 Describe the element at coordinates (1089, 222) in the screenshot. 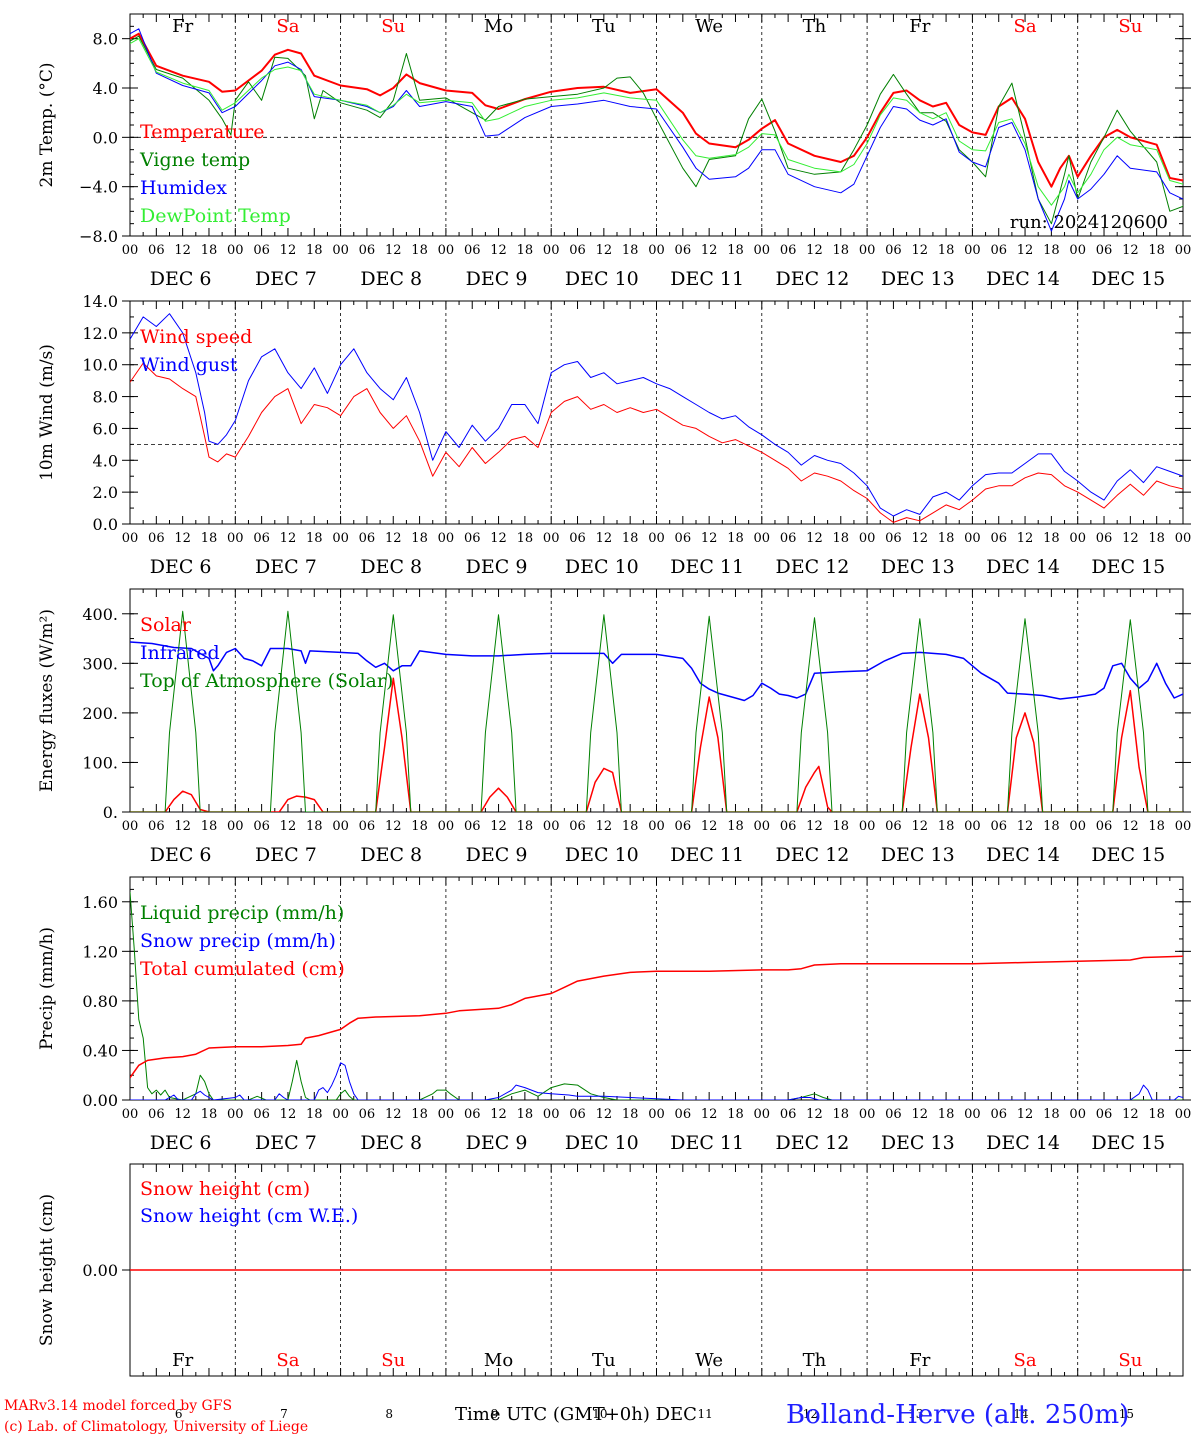

I see `run-annotation: run: 2024120600` at that location.